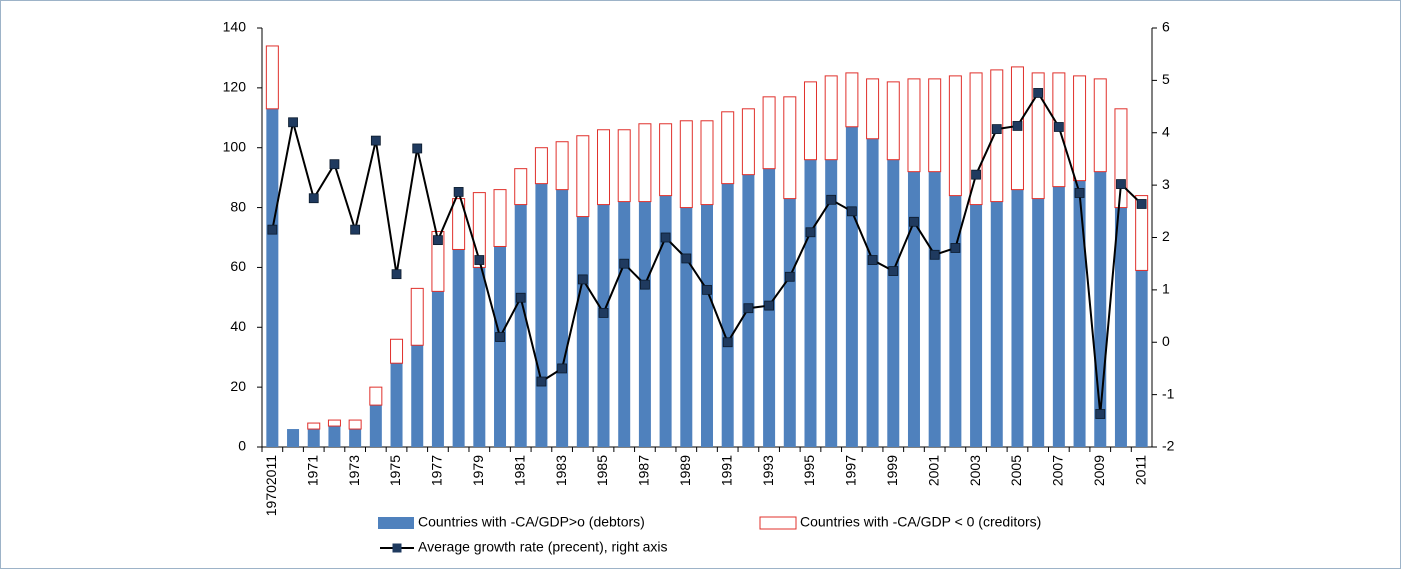 Image resolution: width=1401 pixels, height=569 pixels. I want to click on x-tick-label: 1995, so click(809, 470).